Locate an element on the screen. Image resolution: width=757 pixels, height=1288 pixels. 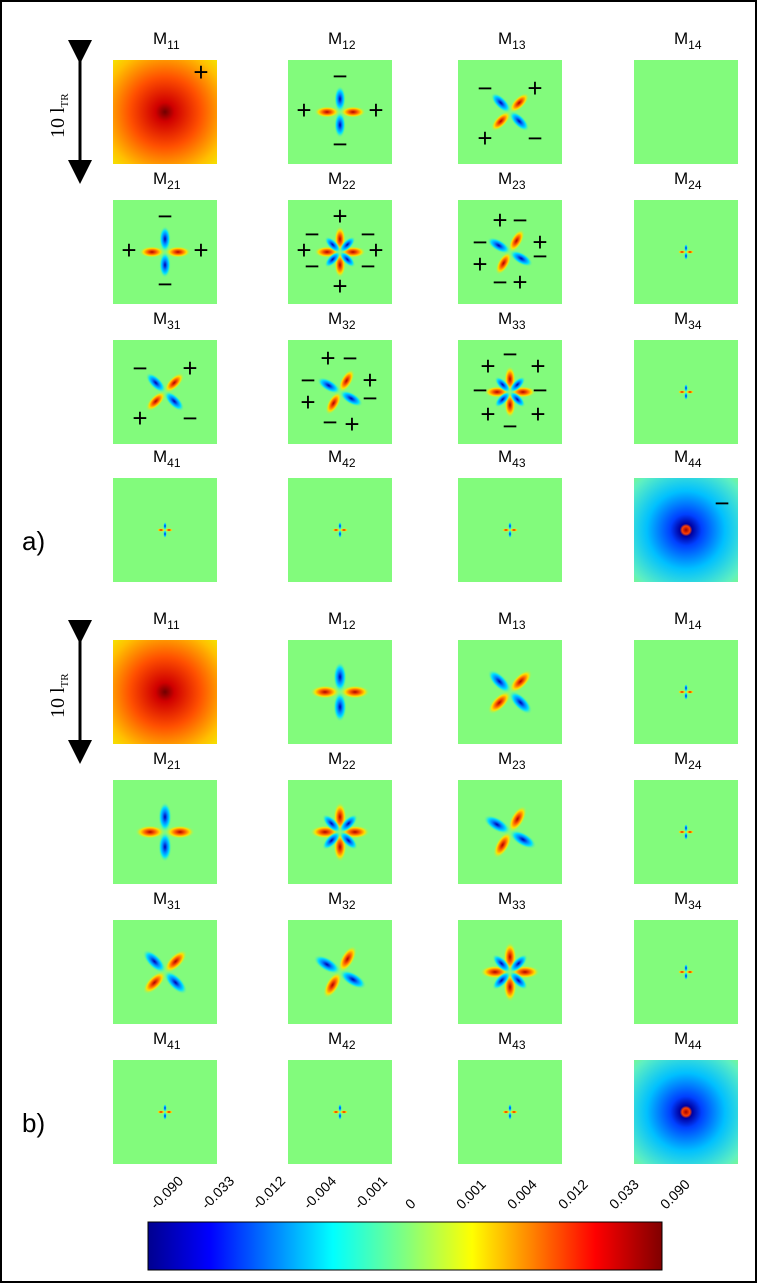
matrix-cell: M34 is located at coordinates (686, 956).